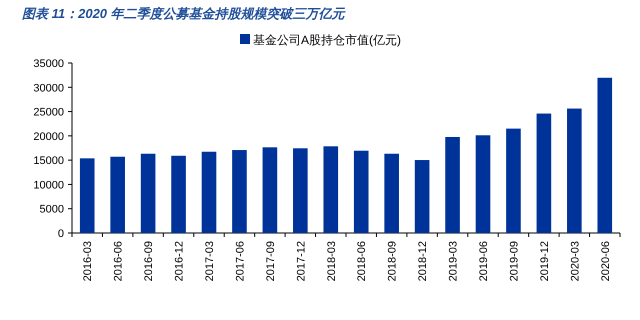 The height and width of the screenshot is (320, 640). Describe the element at coordinates (210, 261) in the screenshot. I see `x-tick-label: 2017-03` at that location.